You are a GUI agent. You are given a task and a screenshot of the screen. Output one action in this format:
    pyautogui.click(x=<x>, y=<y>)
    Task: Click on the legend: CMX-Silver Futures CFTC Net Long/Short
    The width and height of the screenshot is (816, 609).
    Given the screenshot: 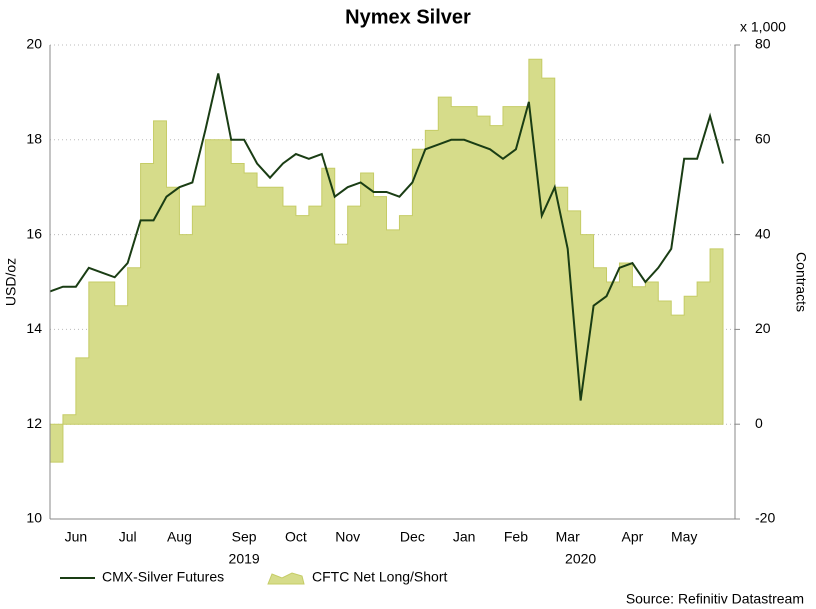 What is the action you would take?
    pyautogui.click(x=253, y=577)
    